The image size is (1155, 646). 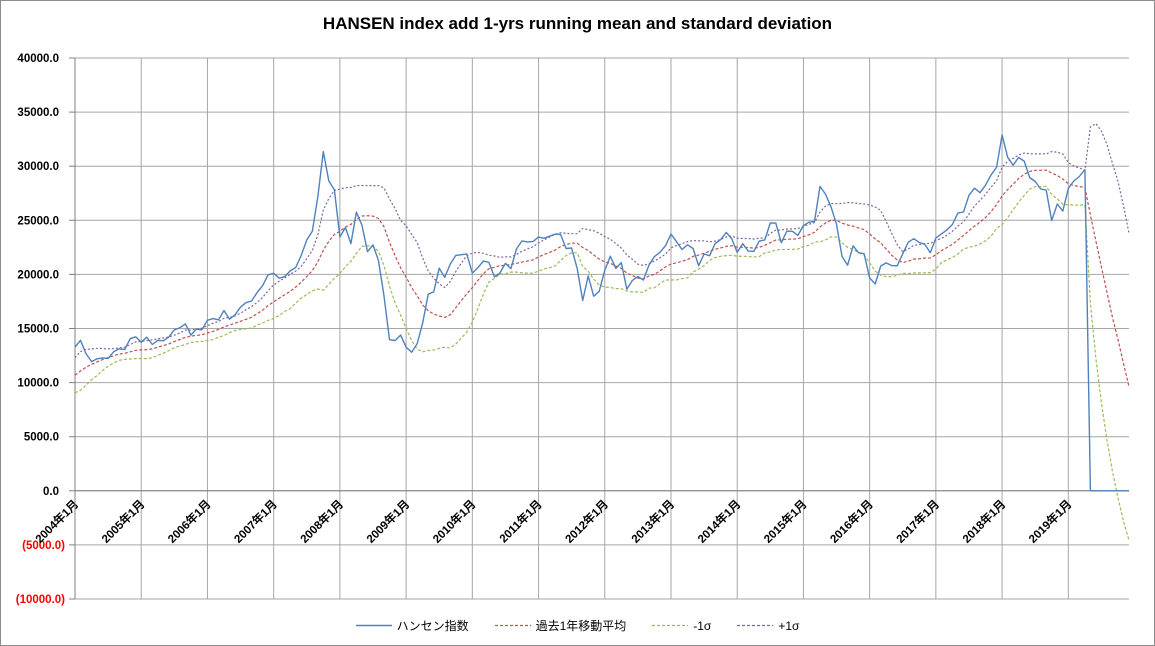 What do you see at coordinates (581, 626) in the screenshot?
I see `legend-label: 過去1年移動平均` at bounding box center [581, 626].